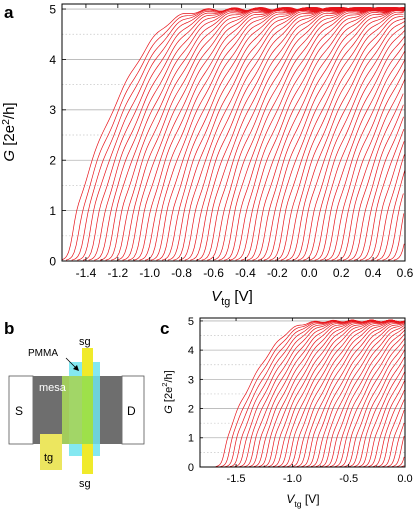  What do you see at coordinates (48, 458) in the screenshot?
I see `tg-label: tg` at bounding box center [48, 458].